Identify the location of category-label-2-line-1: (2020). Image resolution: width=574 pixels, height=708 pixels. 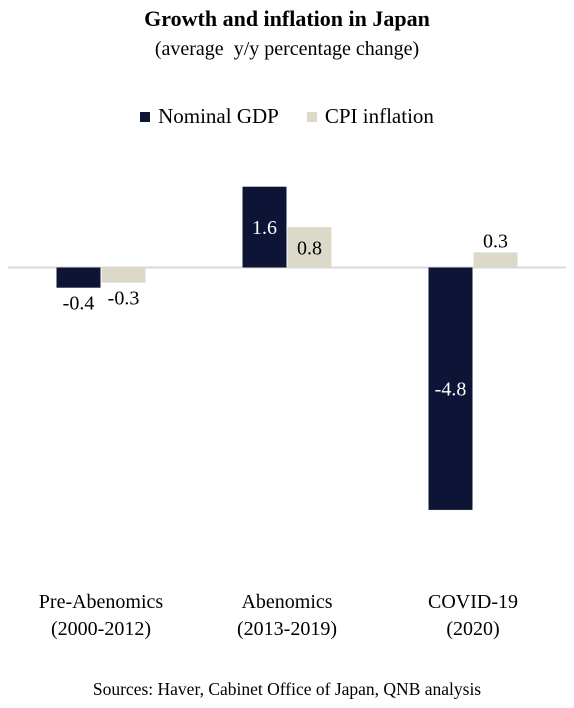
(472, 629).